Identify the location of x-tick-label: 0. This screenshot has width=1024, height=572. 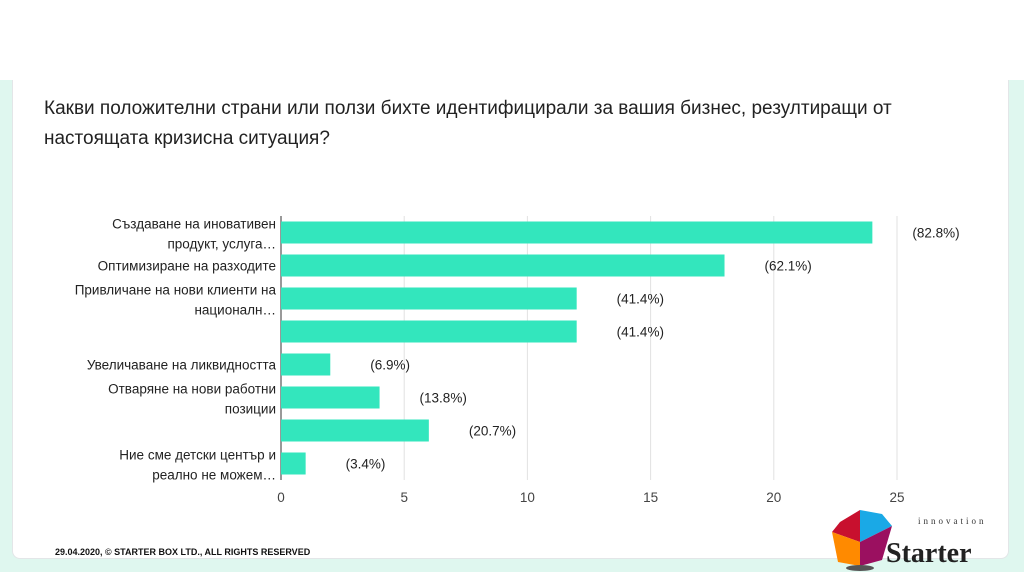
(281, 497).